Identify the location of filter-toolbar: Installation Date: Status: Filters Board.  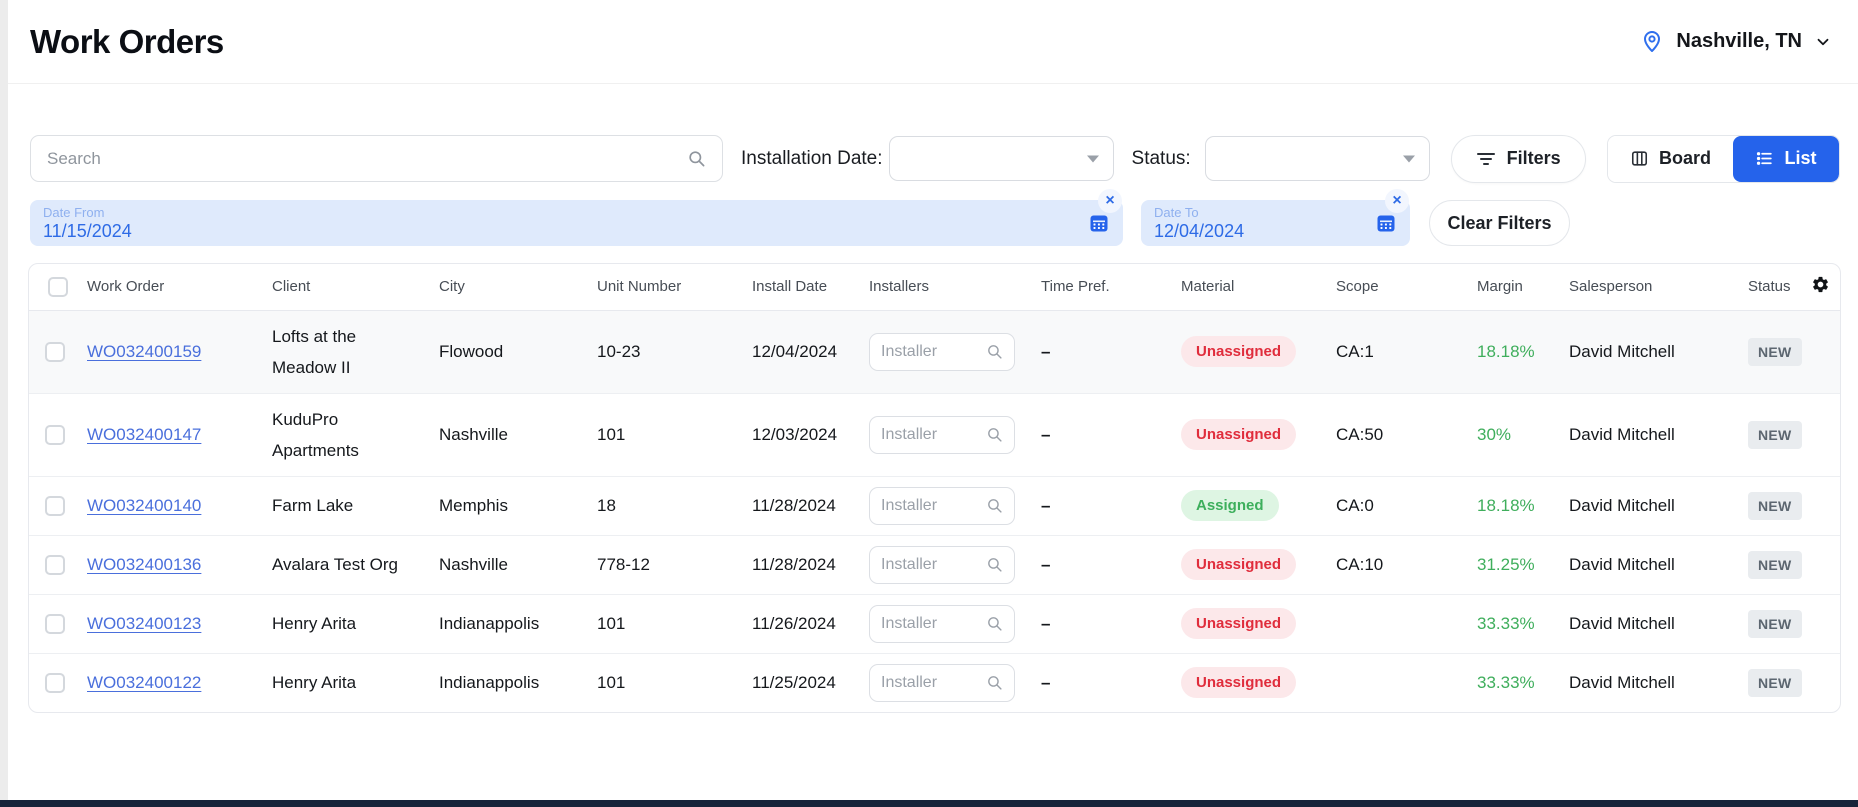
(935, 158).